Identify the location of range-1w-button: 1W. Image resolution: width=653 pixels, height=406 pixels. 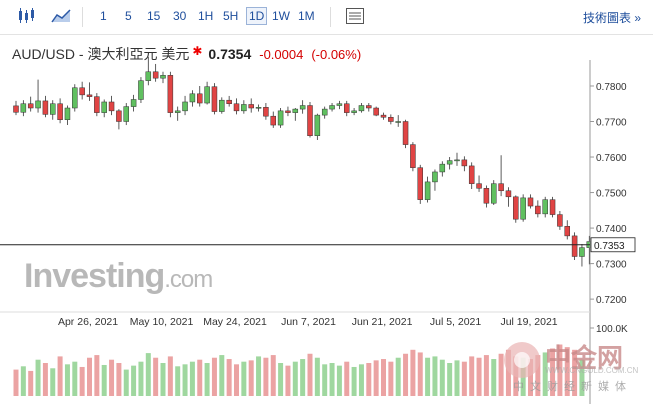
(281, 16).